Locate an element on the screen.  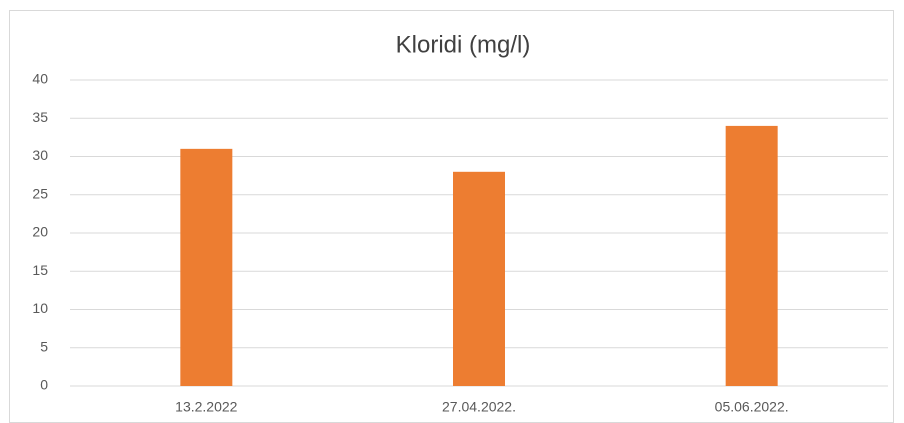
y-tick-label: 20 is located at coordinates (40, 232).